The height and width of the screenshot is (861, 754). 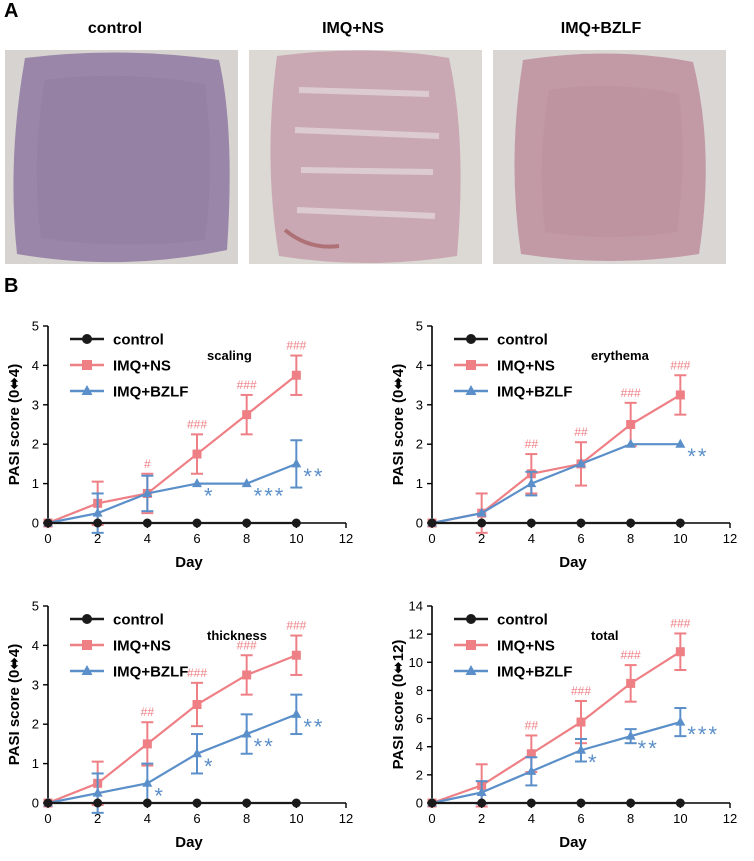 I want to click on photo-label-imq-ns: IMQ+NS, so click(x=353, y=28).